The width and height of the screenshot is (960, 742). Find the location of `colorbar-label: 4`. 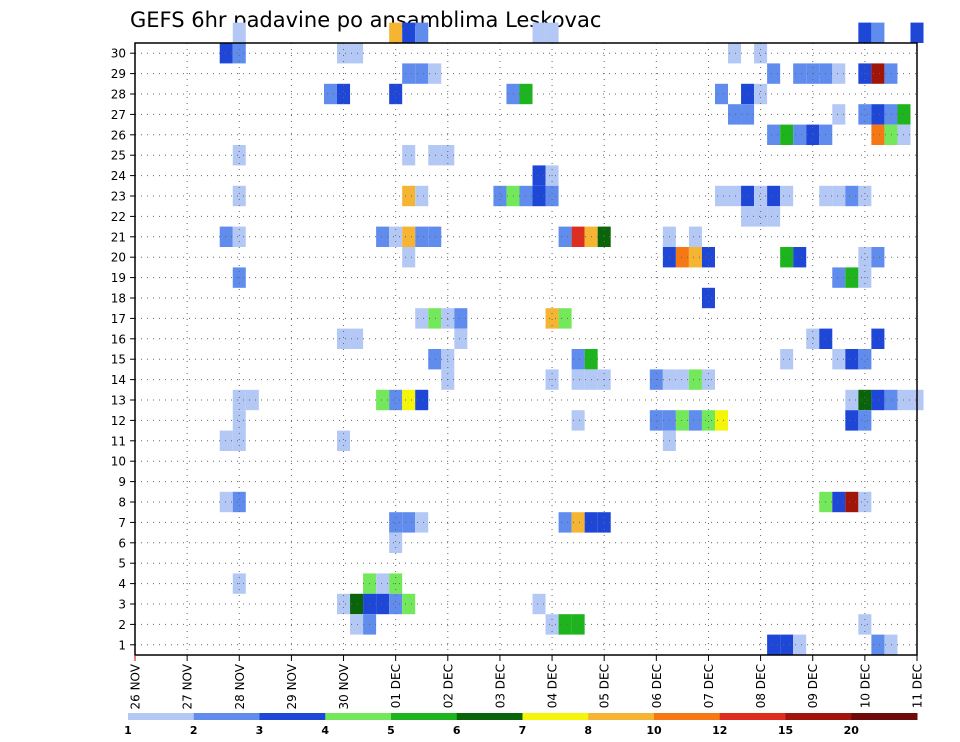

colorbar-label: 4 is located at coordinates (325, 730).